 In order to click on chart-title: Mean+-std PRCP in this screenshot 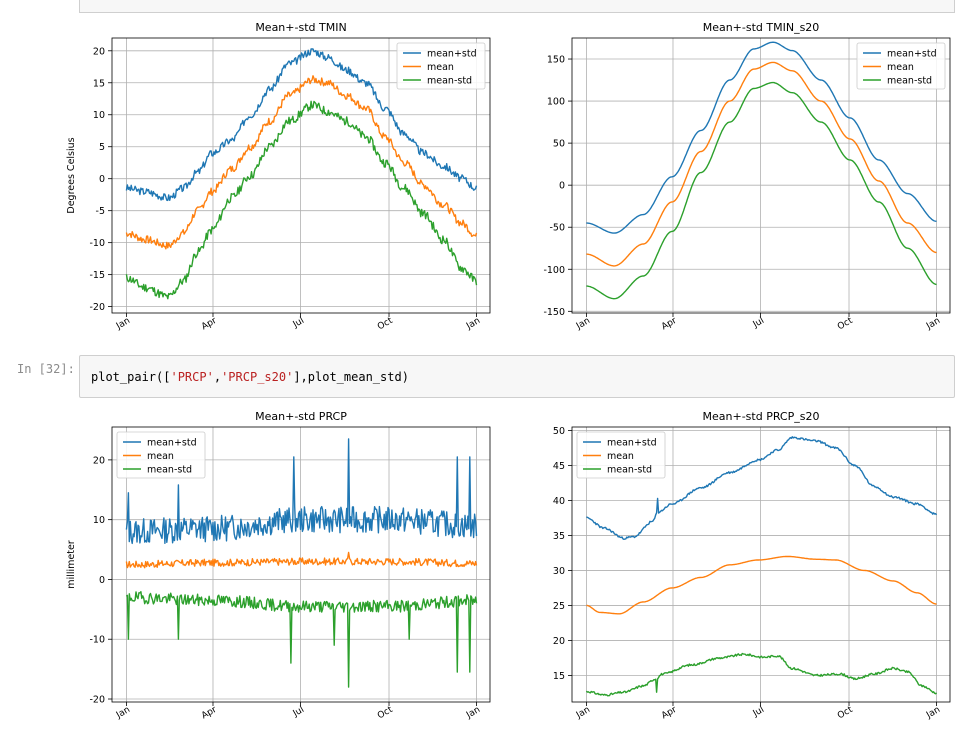, I will do `click(301, 416)`.